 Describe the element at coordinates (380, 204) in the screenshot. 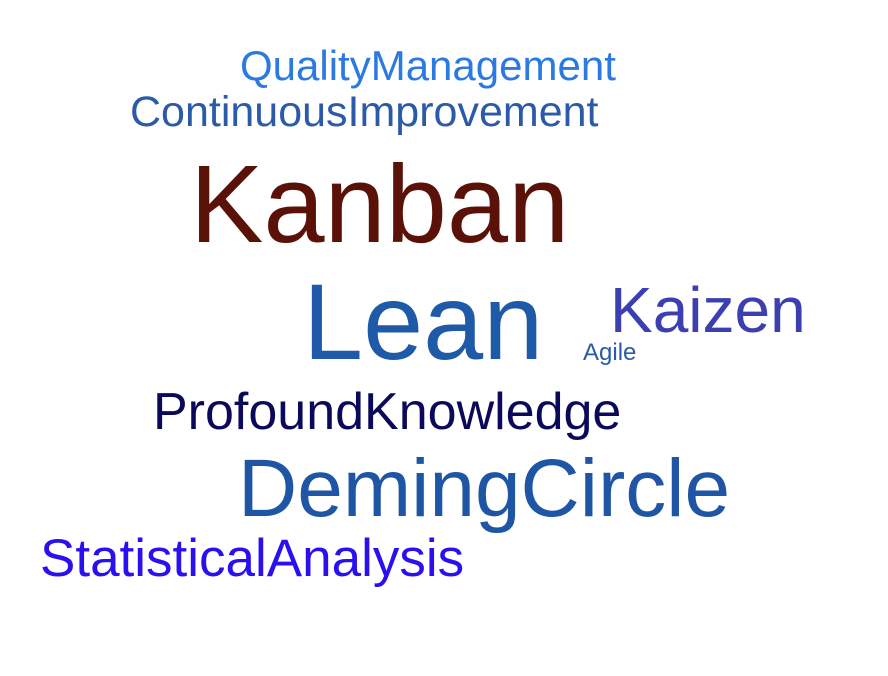

I see `word-kanban: Kanban` at that location.